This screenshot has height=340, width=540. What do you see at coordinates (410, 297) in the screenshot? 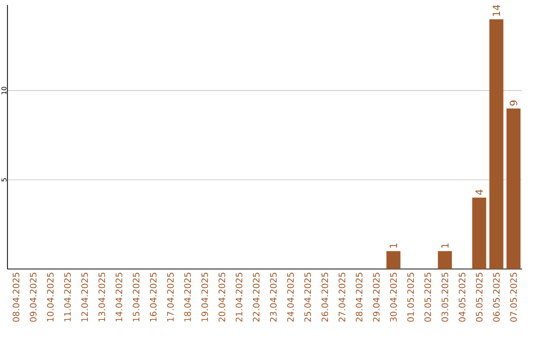
I see `x-tick-label: 01.05.2025` at bounding box center [410, 297].